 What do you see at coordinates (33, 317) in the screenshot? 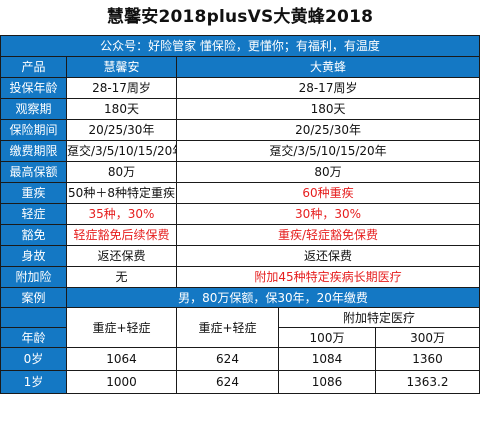
I see `case-label-spacer` at bounding box center [33, 317].